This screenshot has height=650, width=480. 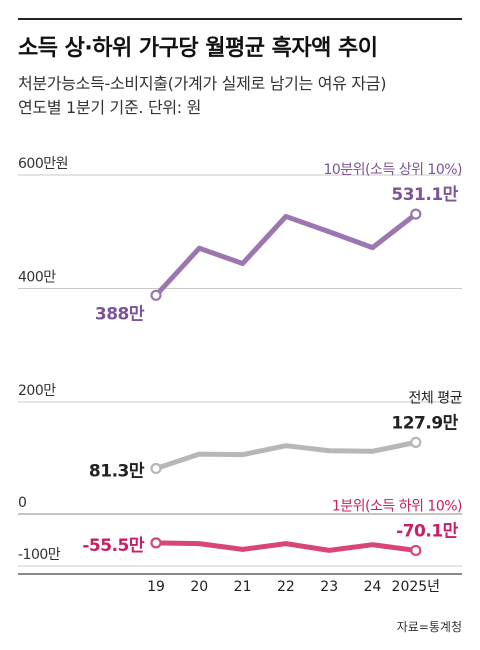 What do you see at coordinates (37, 391) in the screenshot?
I see `y-tick-label: 200만` at bounding box center [37, 391].